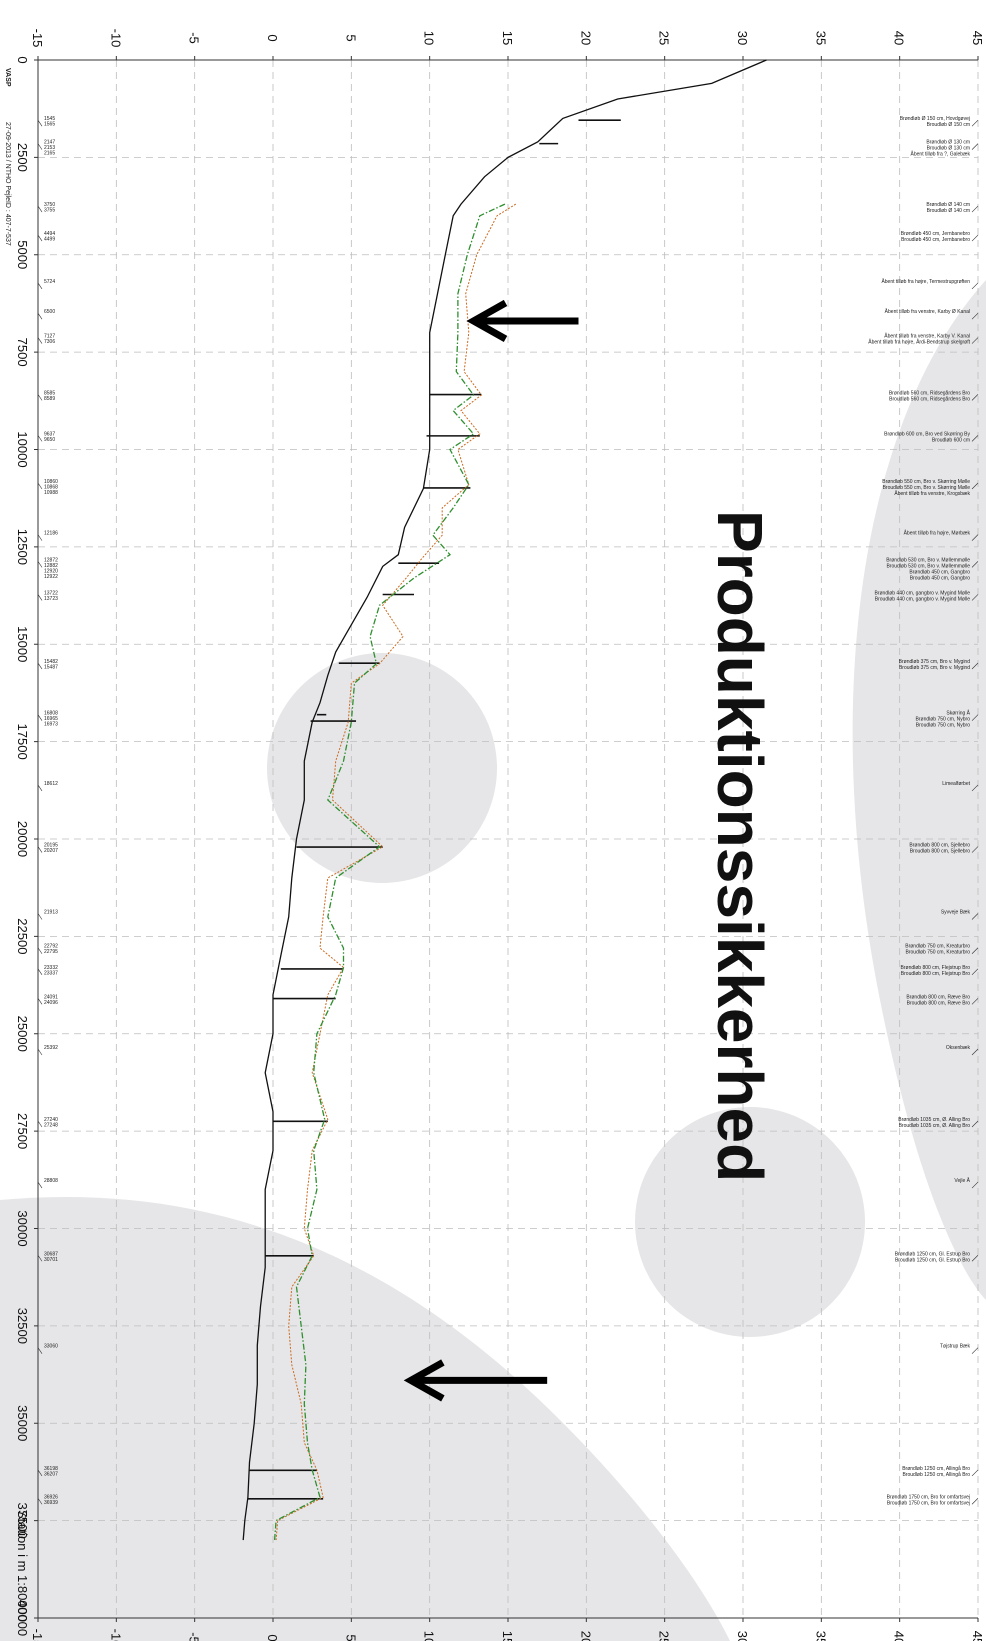  I want to click on y-tick-label-top: 35, so click(820, 38).